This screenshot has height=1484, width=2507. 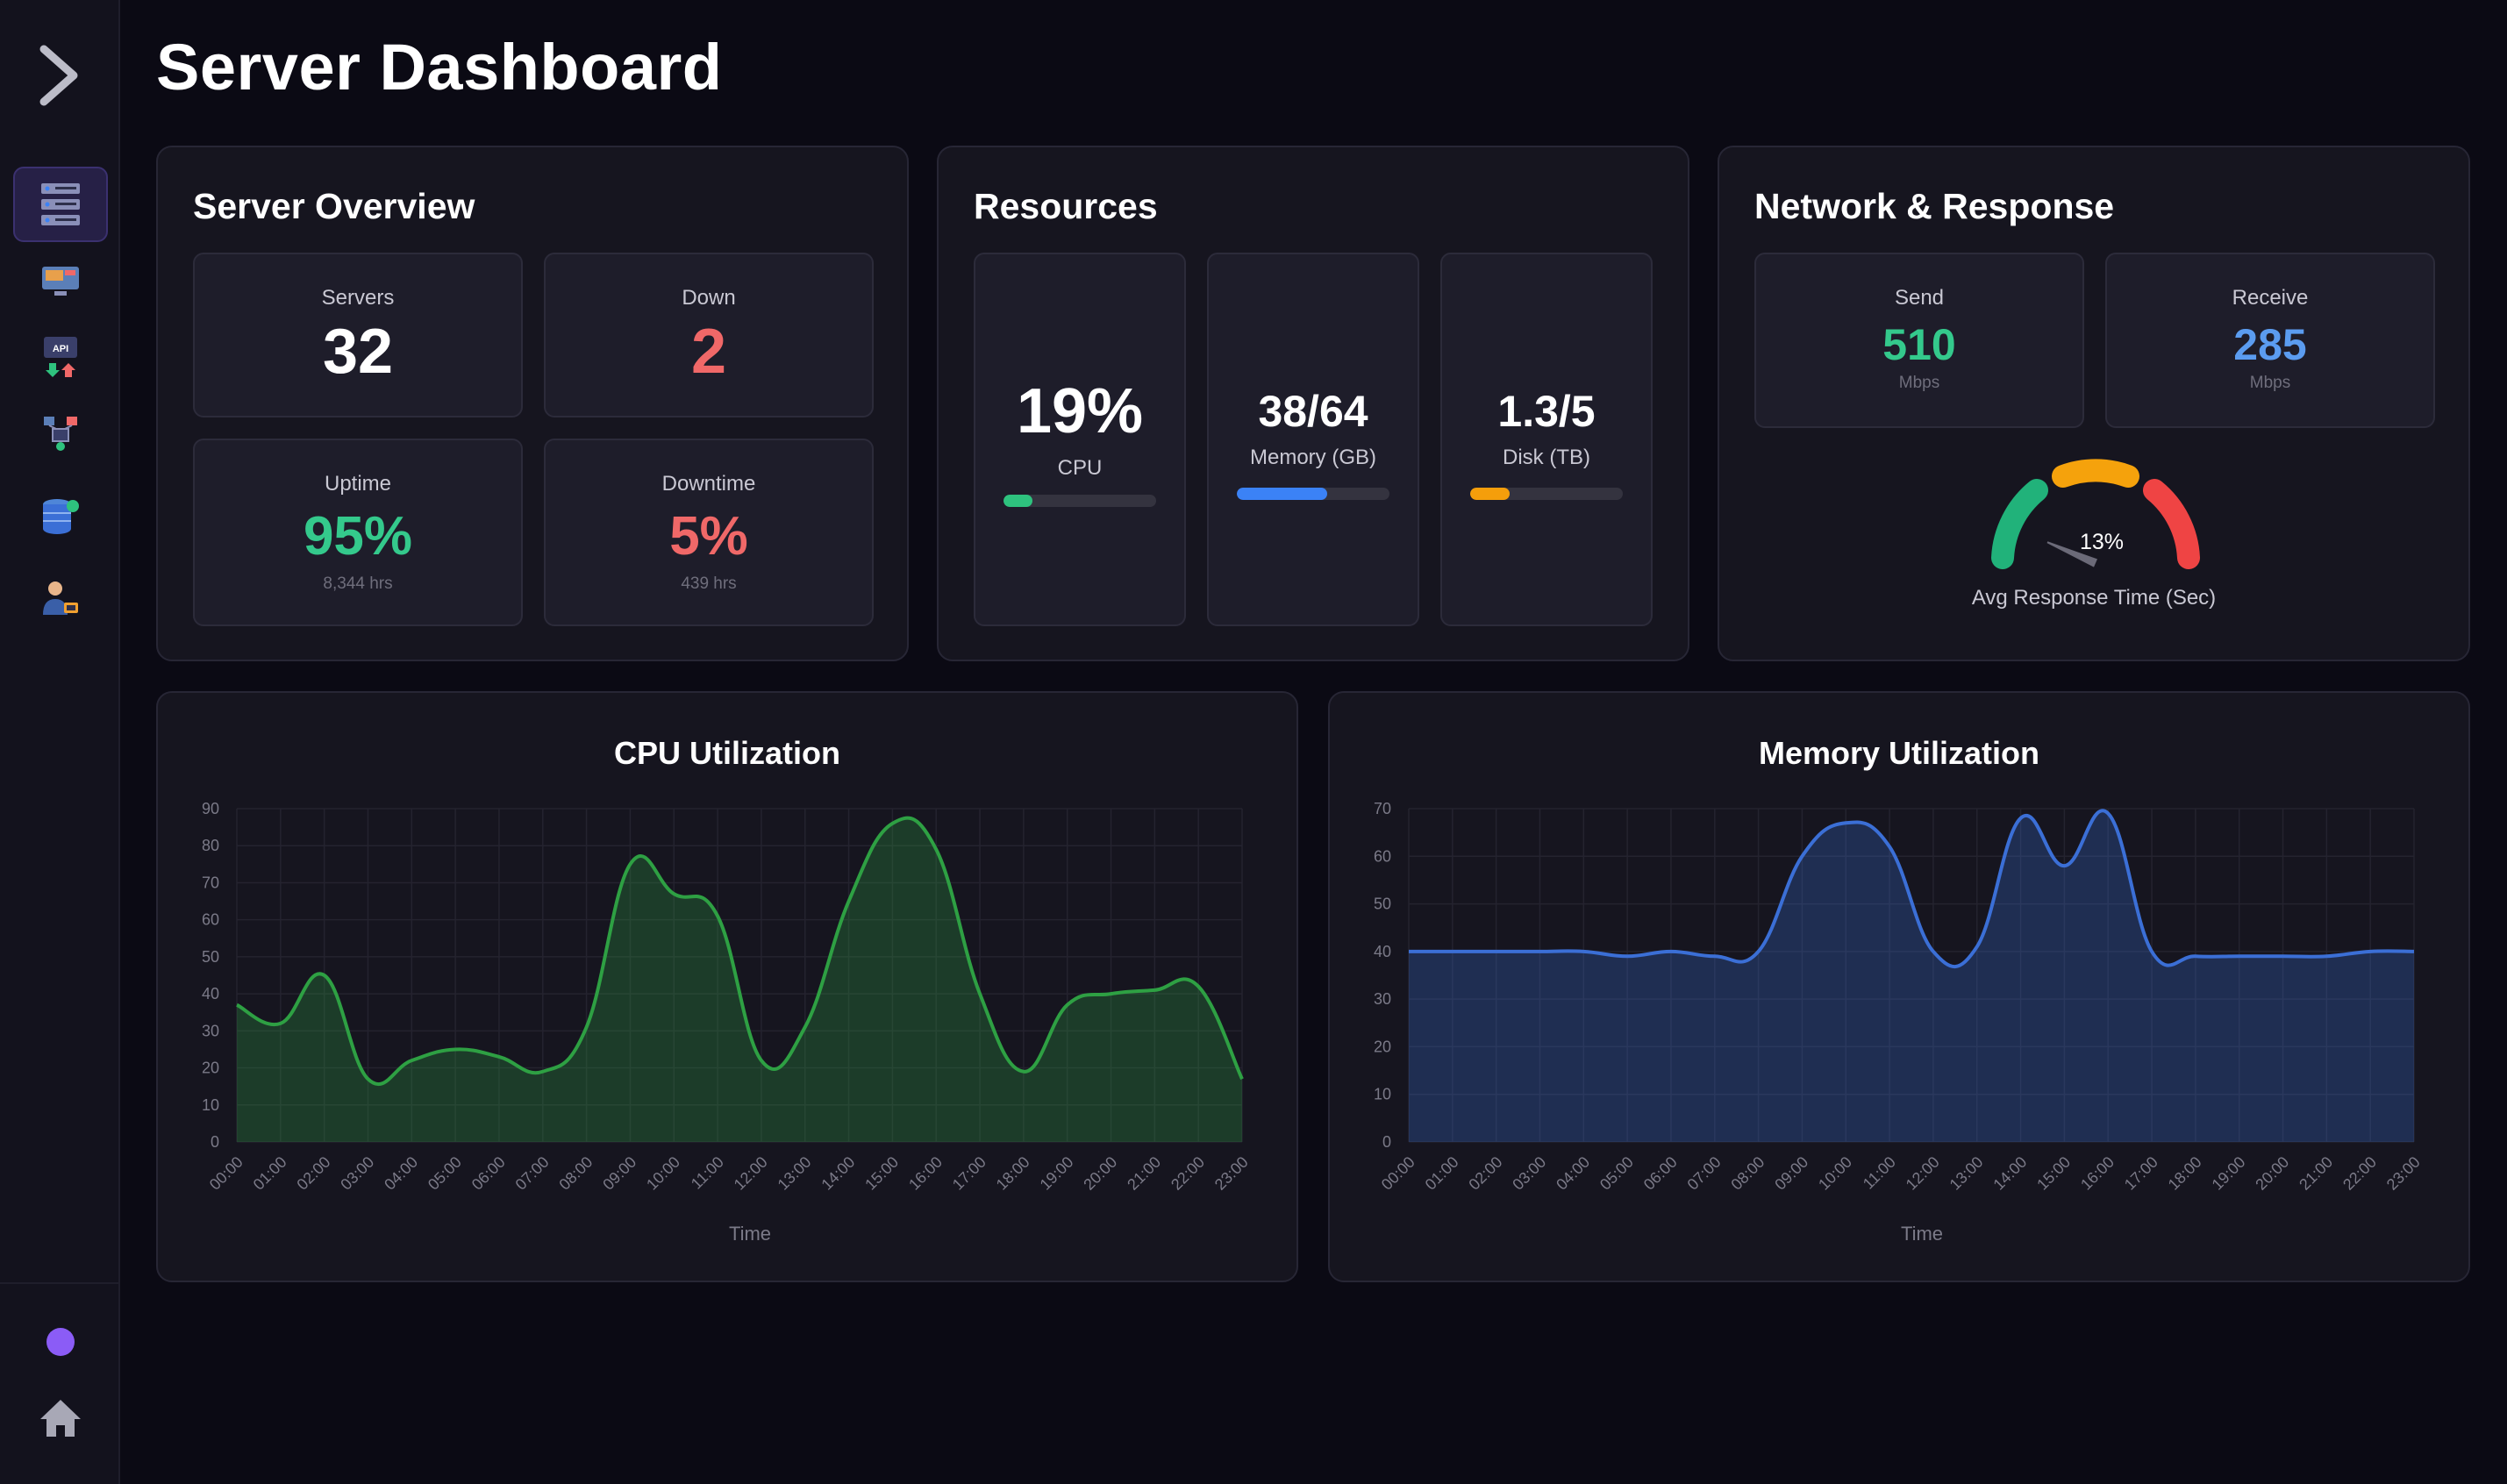 I want to click on chart-title: CPU Utilization, so click(x=727, y=753).